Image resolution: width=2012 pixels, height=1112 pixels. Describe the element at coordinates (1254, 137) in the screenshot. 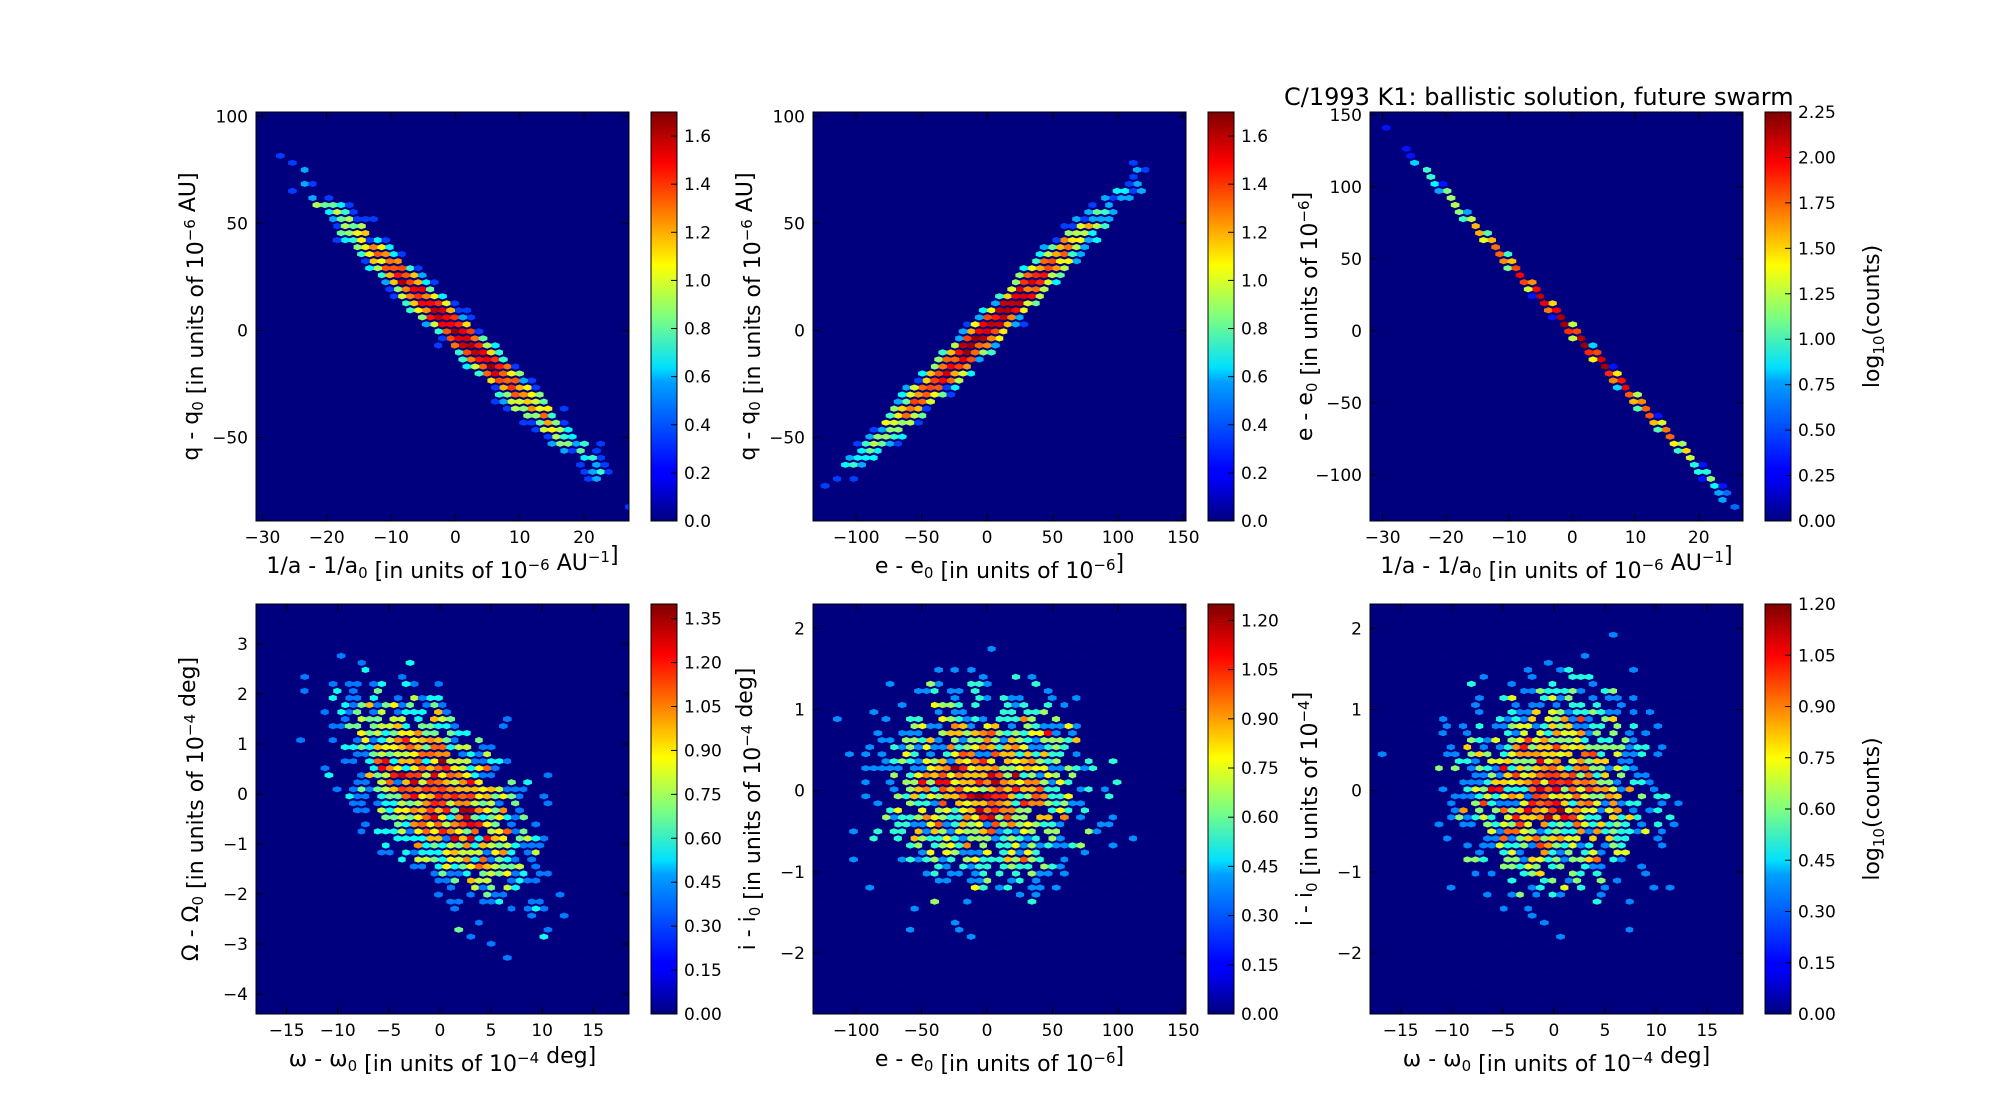

I see `colorbar-tick-label: 1.6` at that location.